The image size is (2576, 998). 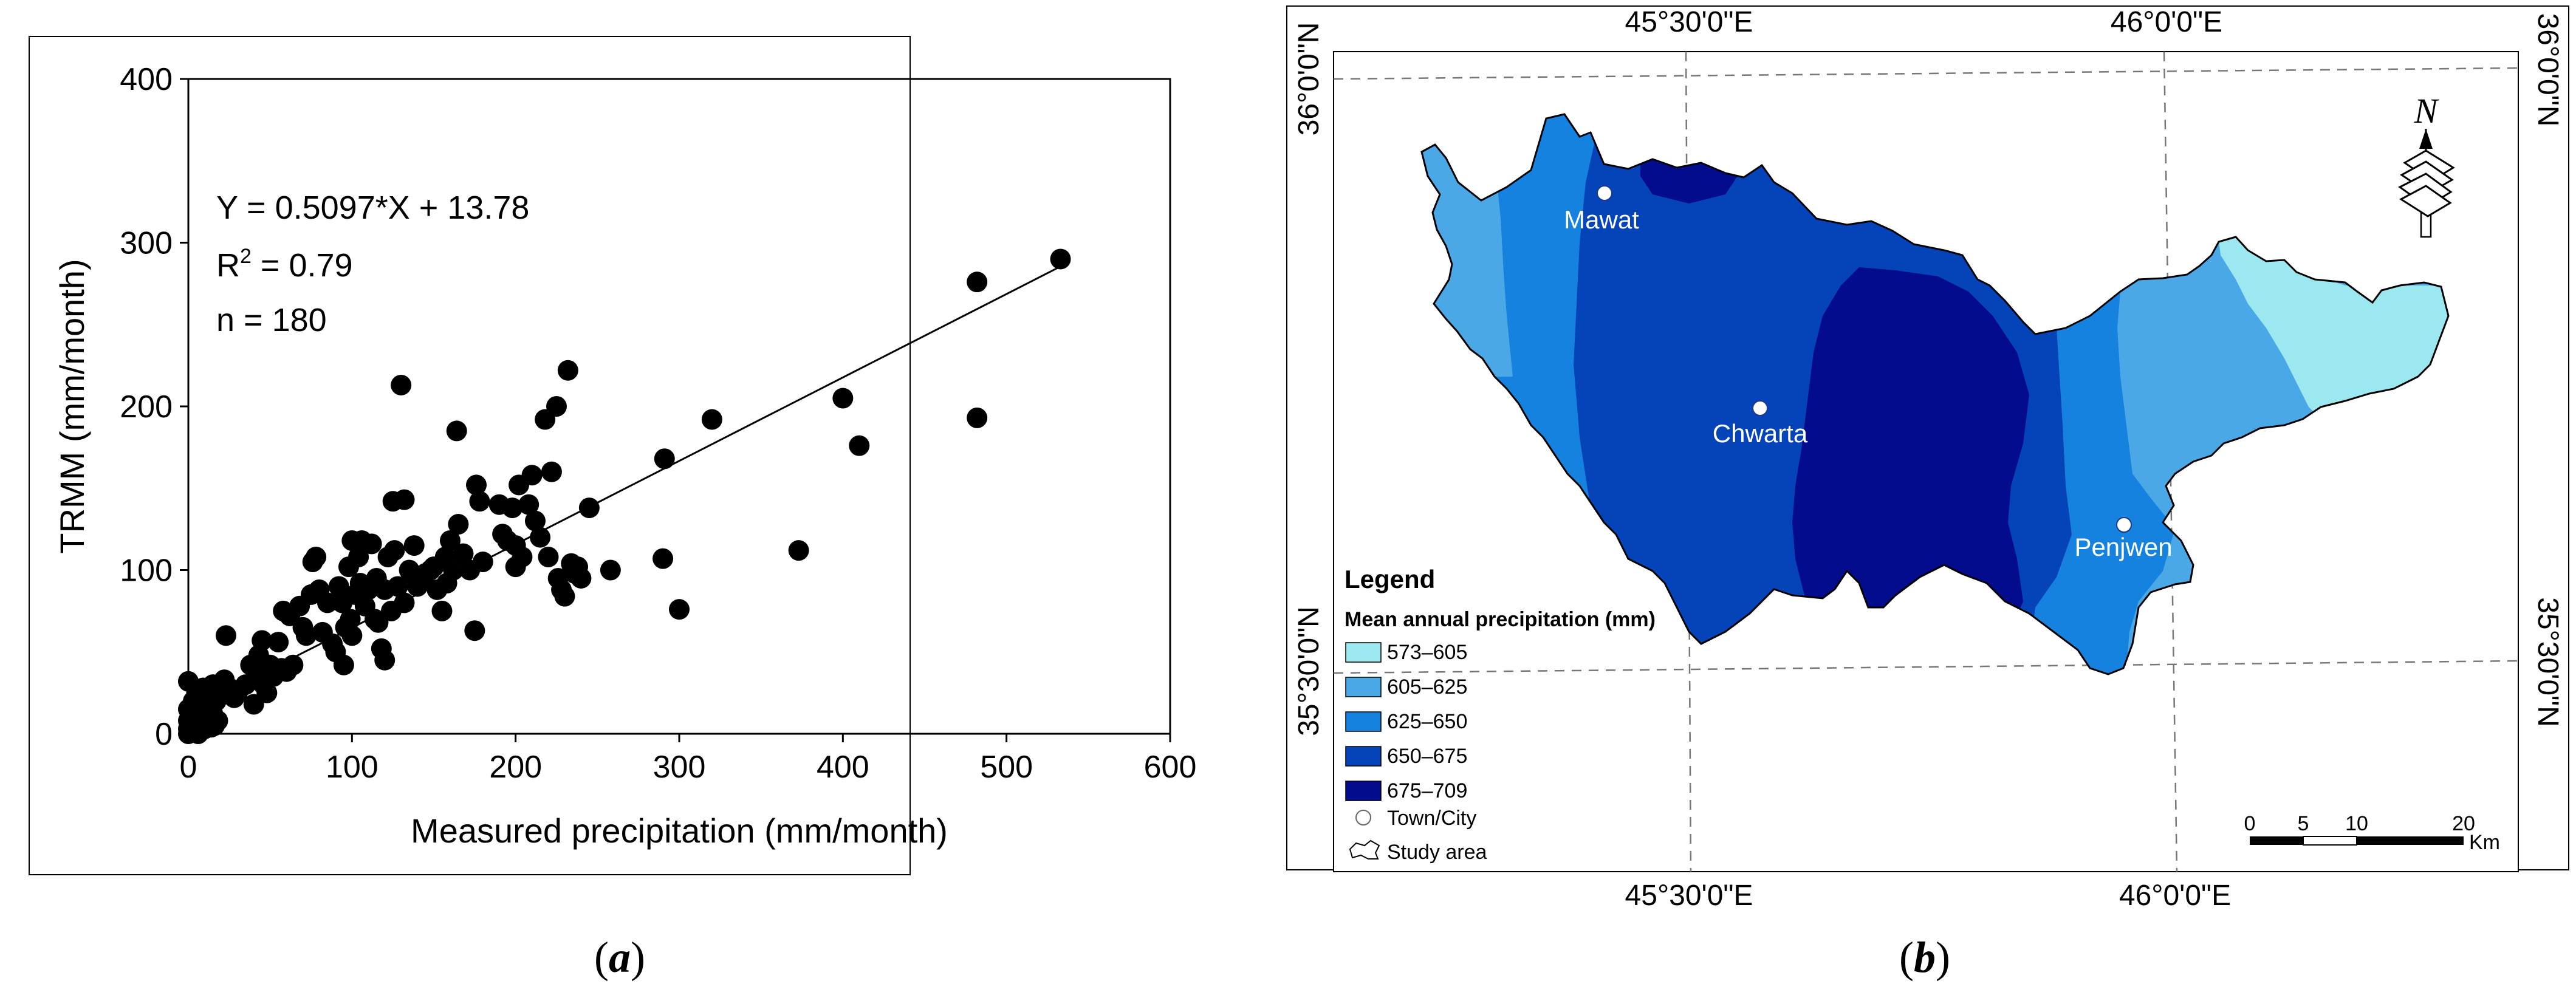 I want to click on legend-label-605-625: 605–625, so click(x=1427, y=687).